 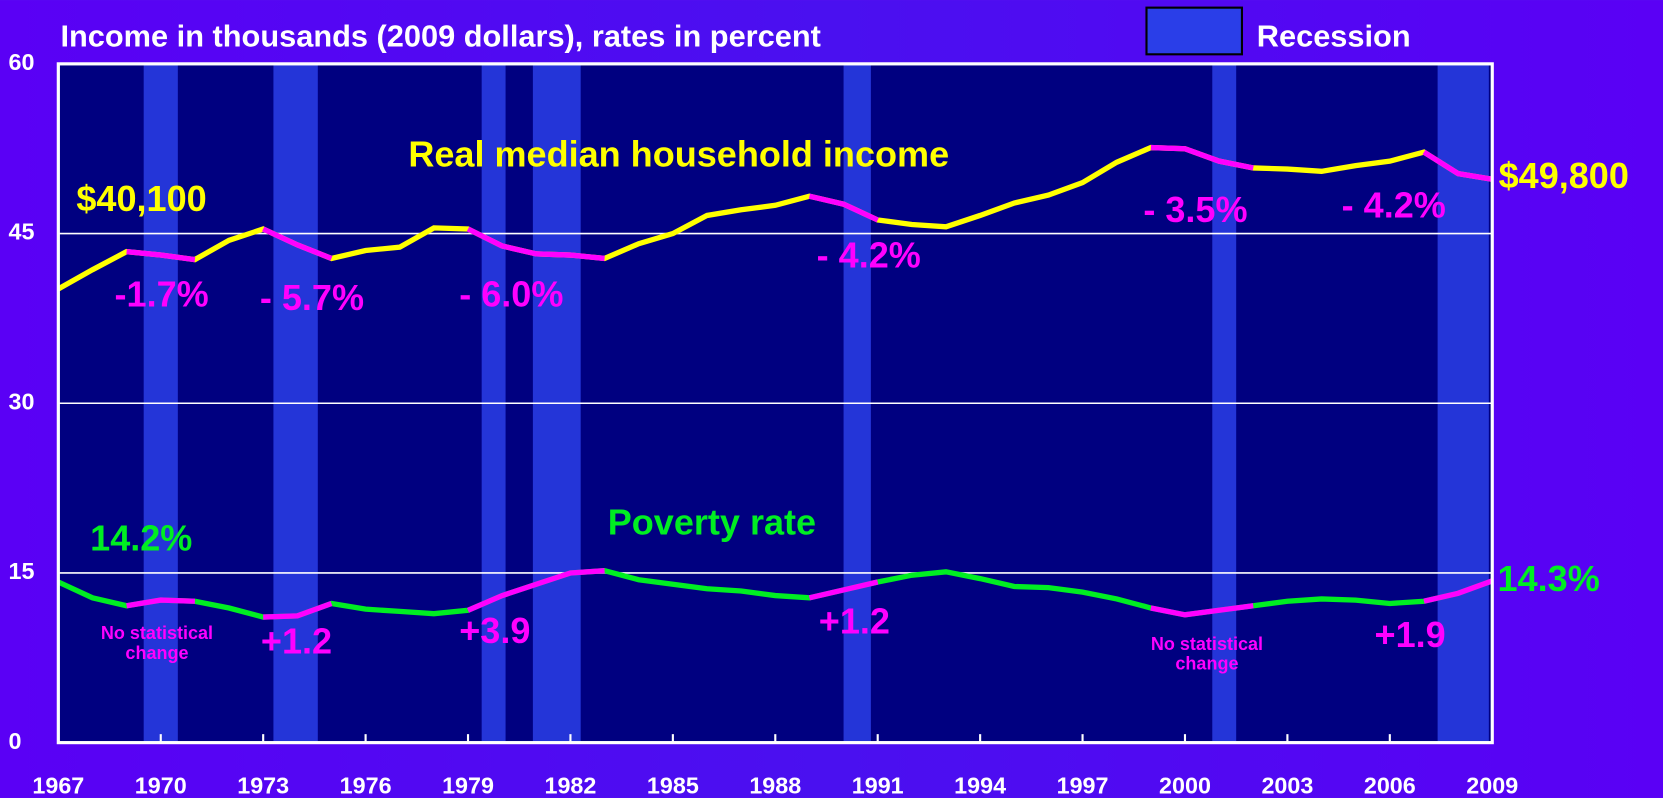 I want to click on annotation: +3.9, so click(x=494, y=630).